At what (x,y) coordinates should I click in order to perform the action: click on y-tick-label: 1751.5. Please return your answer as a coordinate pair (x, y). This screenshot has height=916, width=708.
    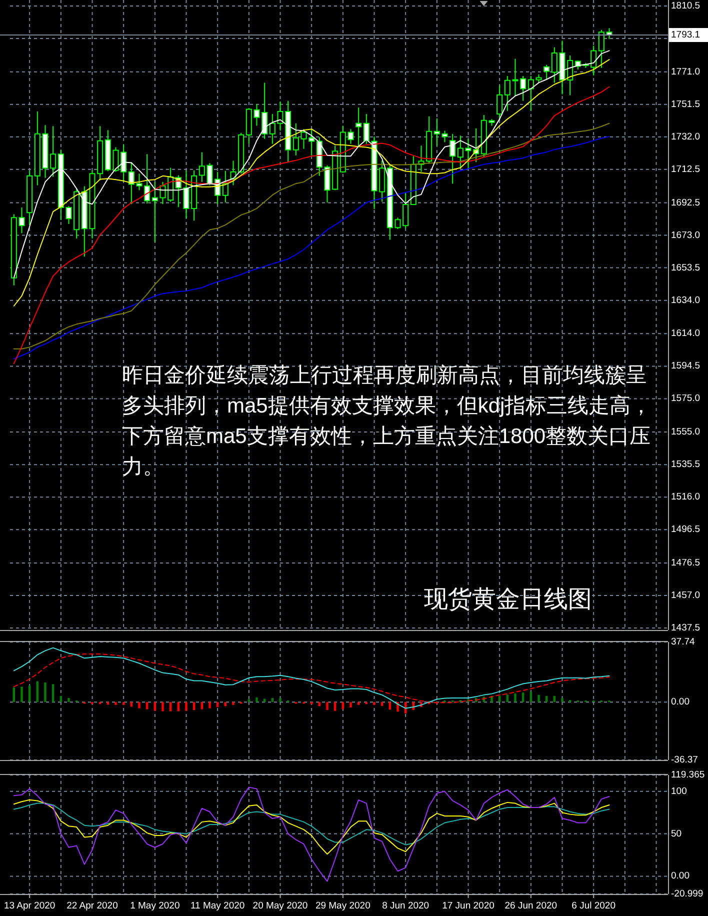
    Looking at the image, I should click on (685, 104).